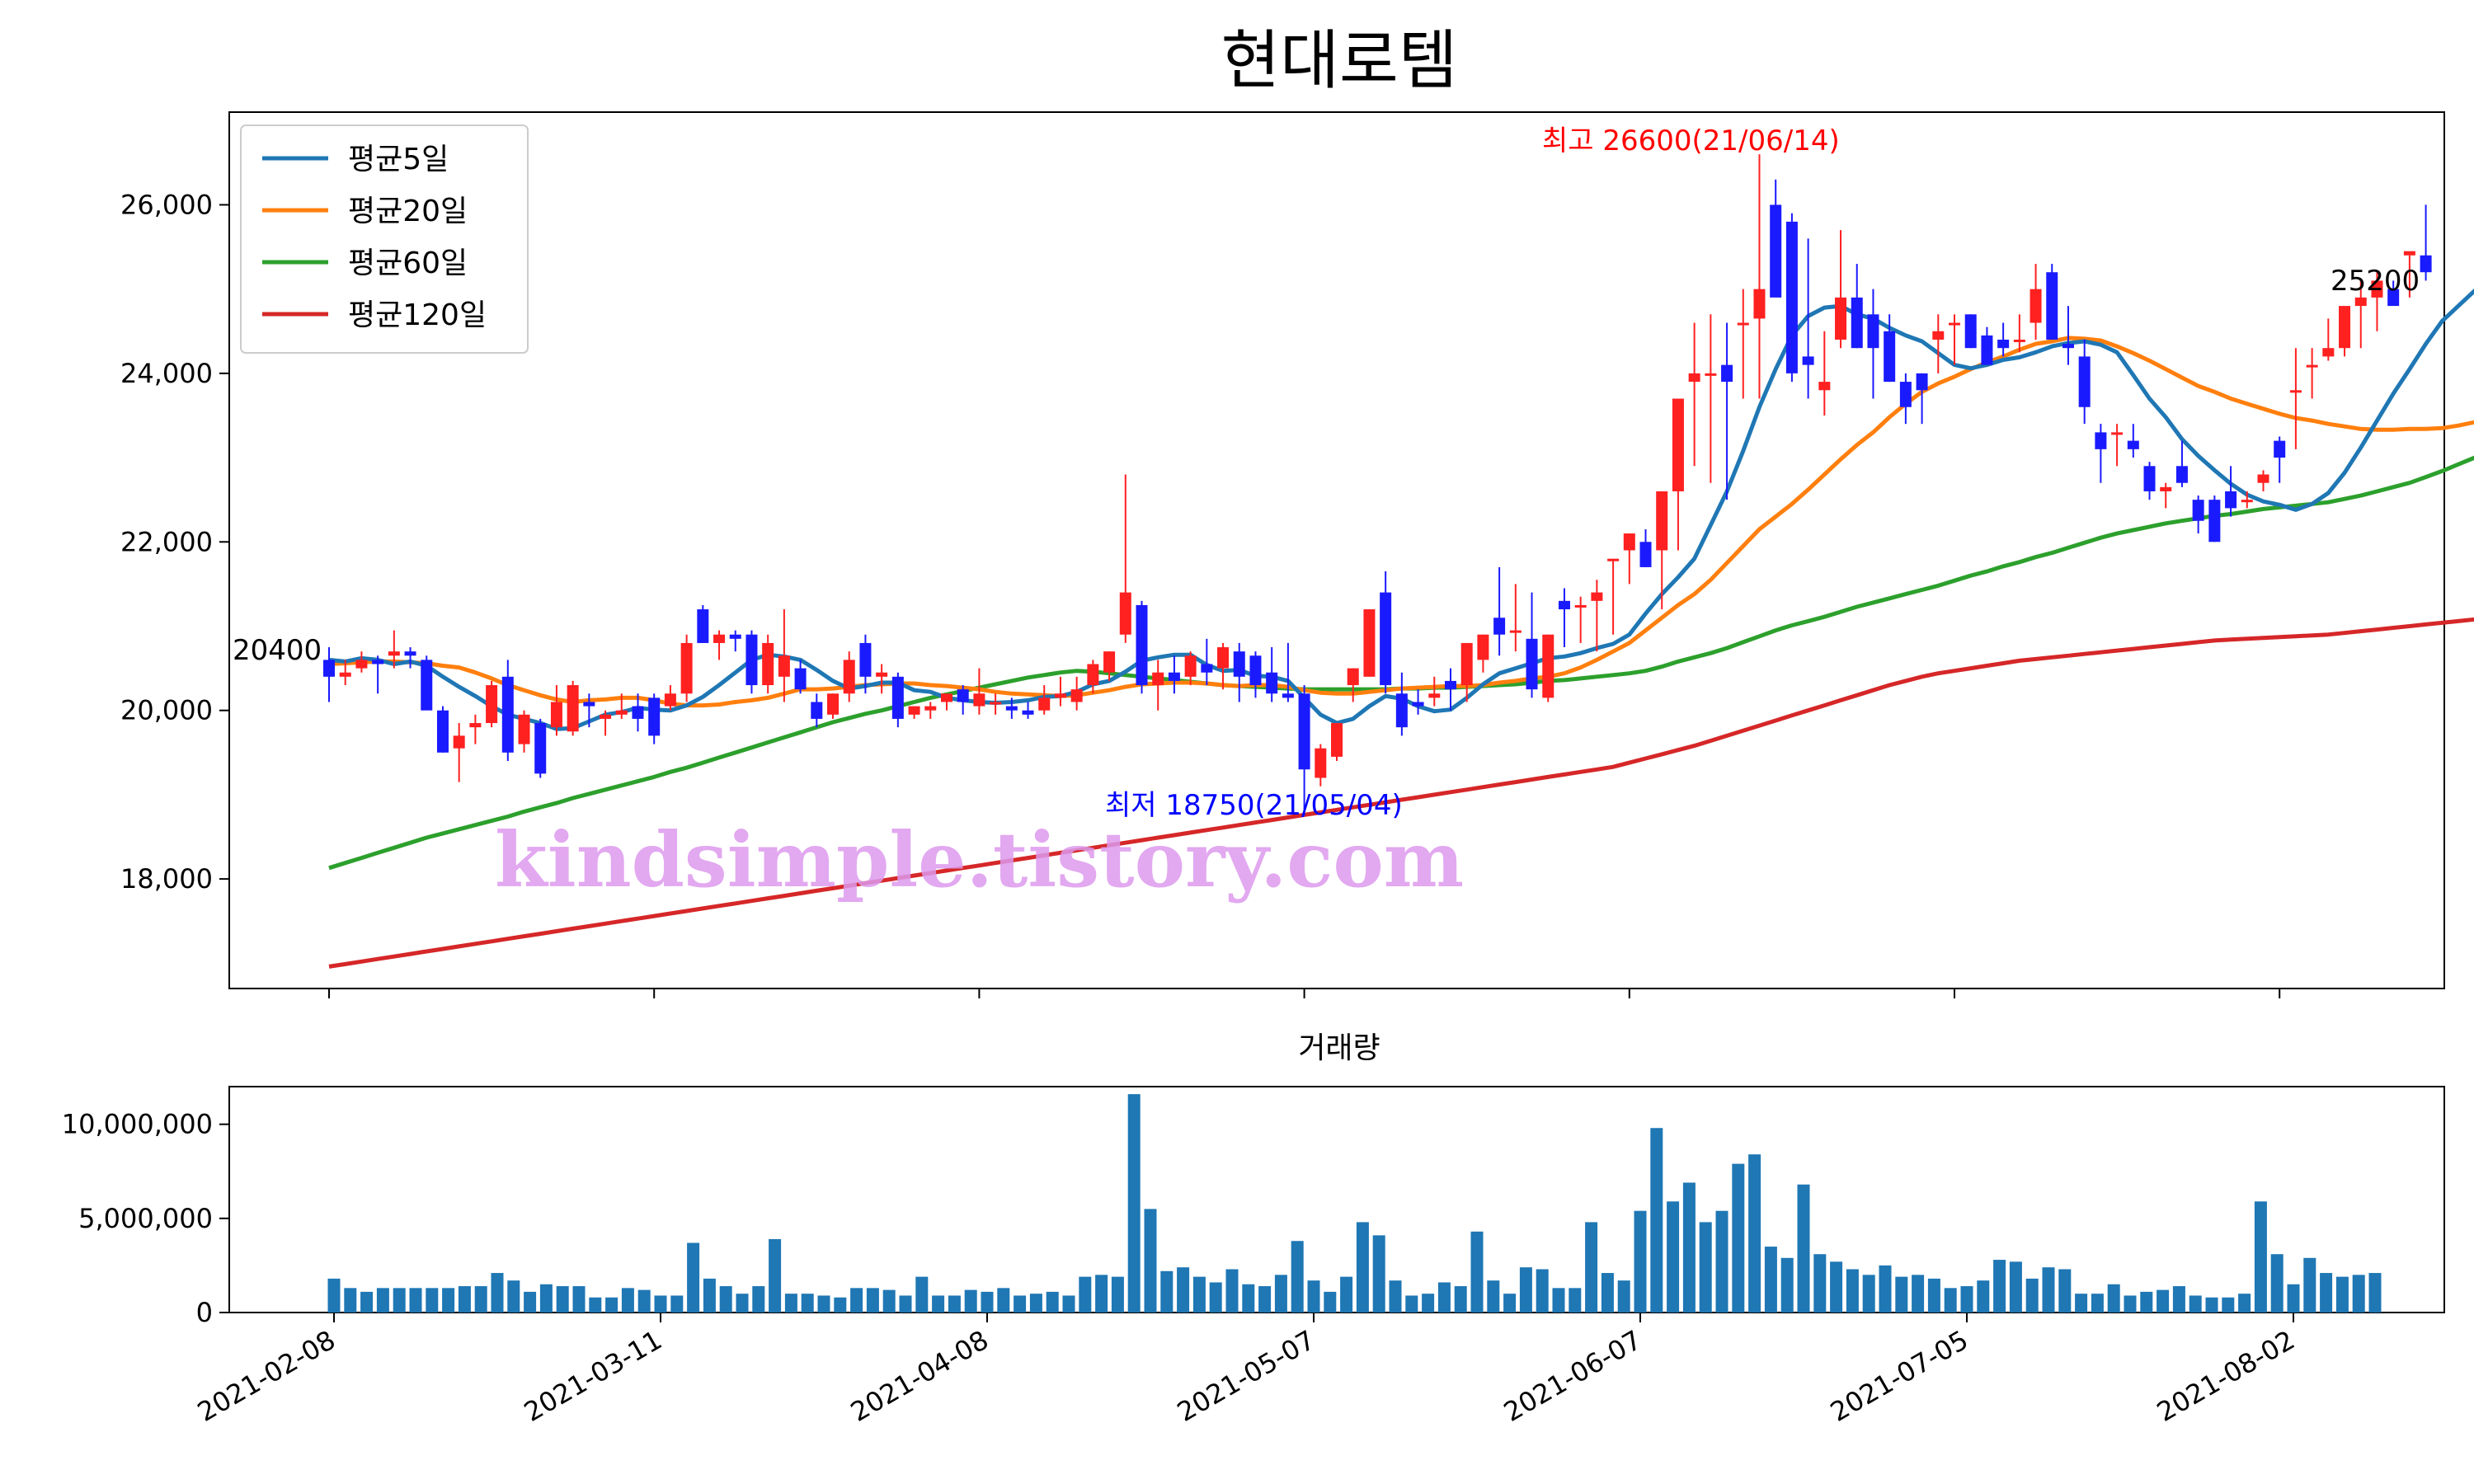  I want to click on date-tick-label: 2021-08-02, so click(2226, 1376).